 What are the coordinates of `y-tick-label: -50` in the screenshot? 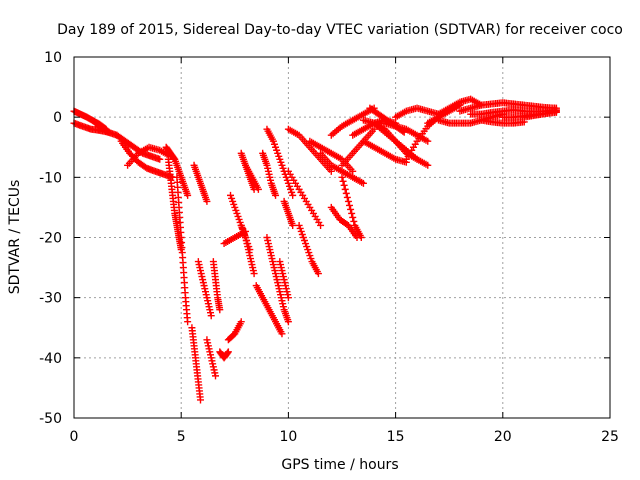 It's located at (50, 419).